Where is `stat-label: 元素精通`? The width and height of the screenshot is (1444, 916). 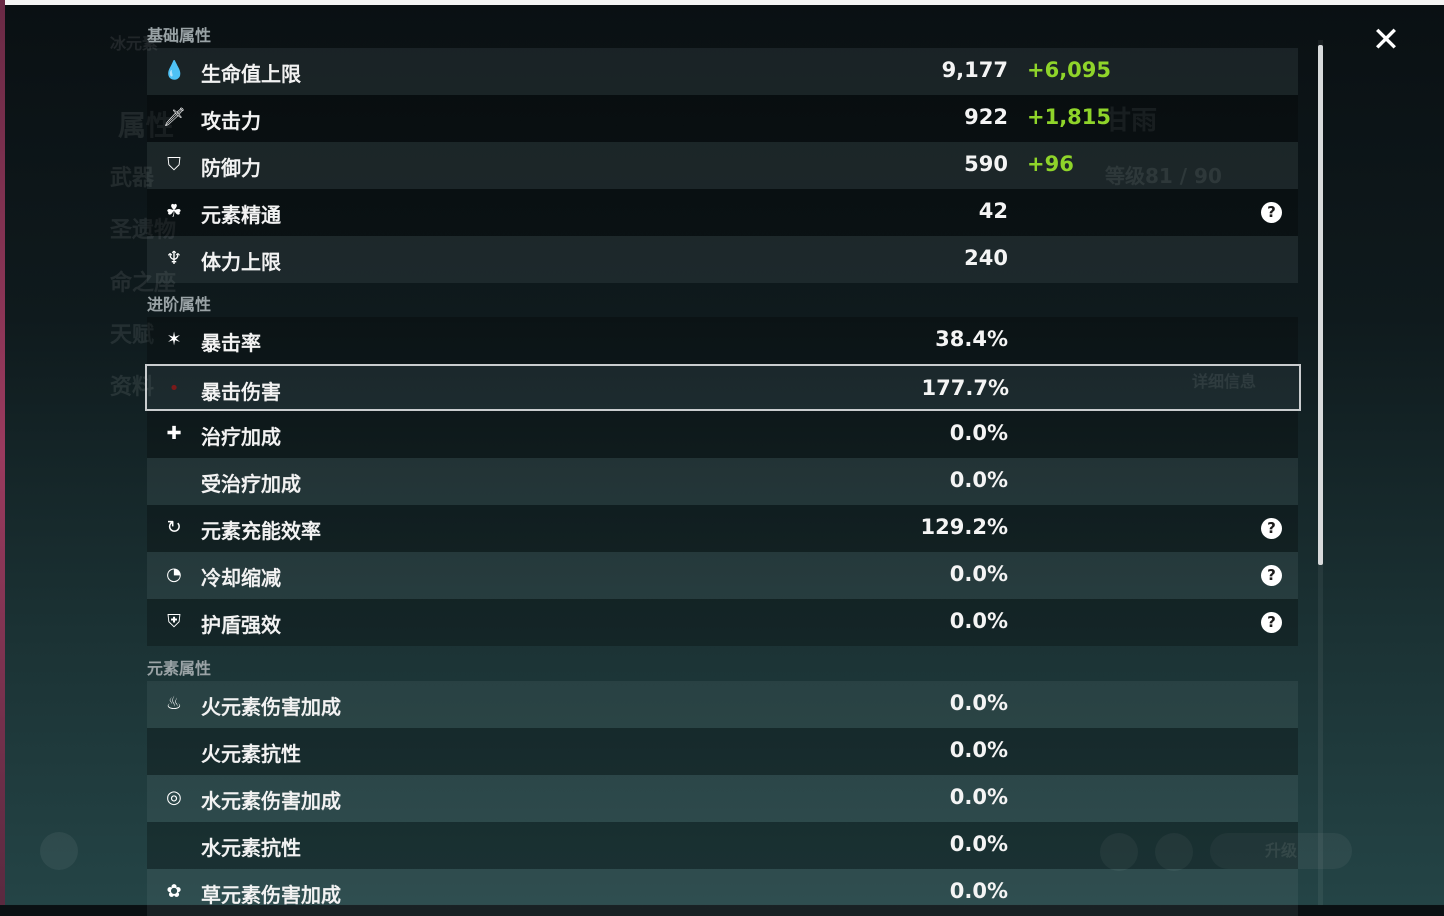
stat-label: 元素精通 is located at coordinates (241, 215).